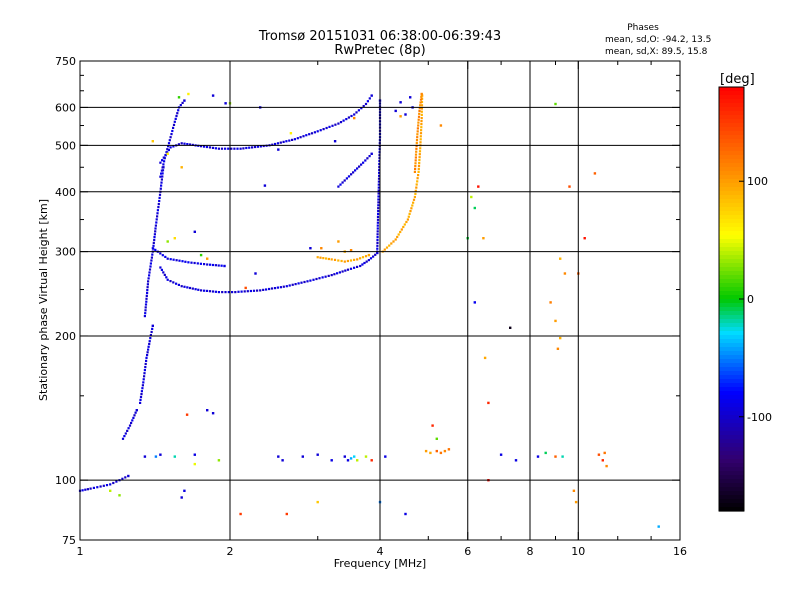 The height and width of the screenshot is (600, 800). Describe the element at coordinates (65, 252) in the screenshot. I see `y-tick-label: 300` at that location.